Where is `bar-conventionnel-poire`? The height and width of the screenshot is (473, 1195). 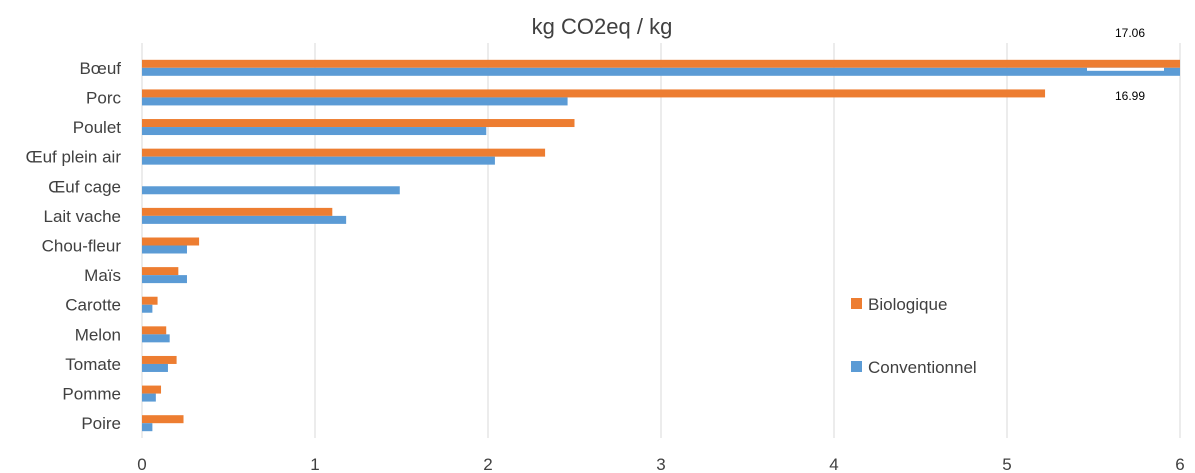 bar-conventionnel-poire is located at coordinates (147, 427).